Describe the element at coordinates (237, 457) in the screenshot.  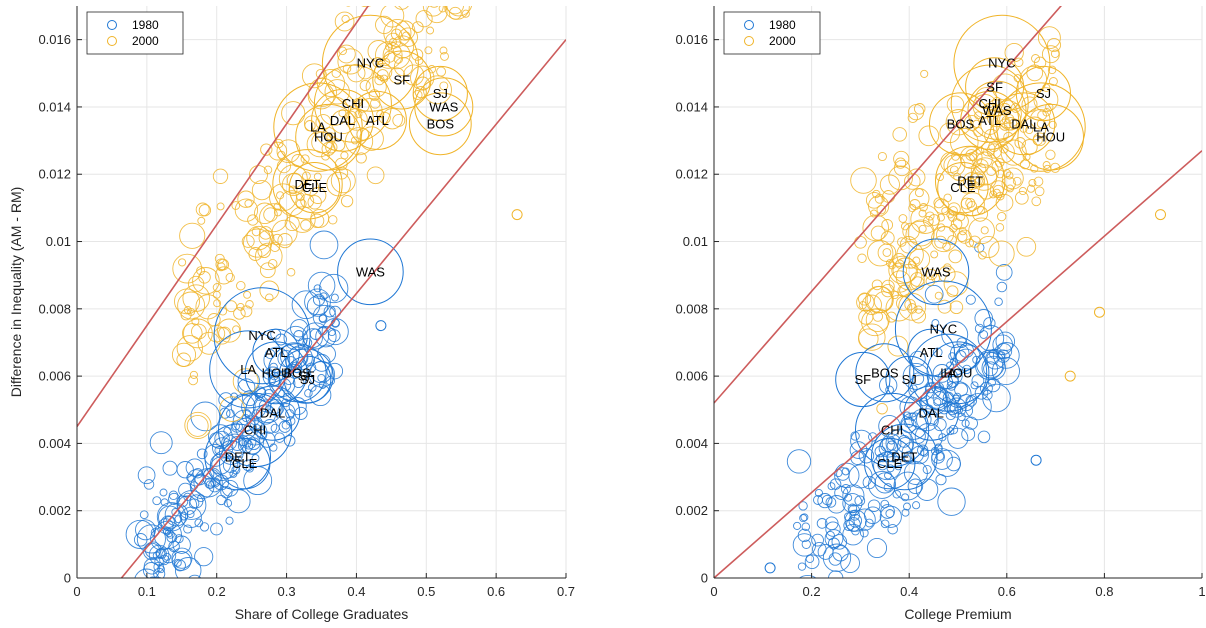
I see `city-bubble-1980-det` at that location.